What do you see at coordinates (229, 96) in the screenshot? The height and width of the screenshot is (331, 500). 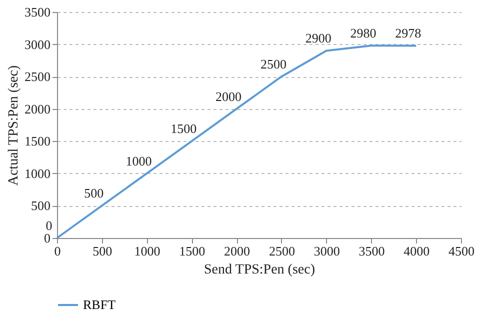 I see `data-label: 2000` at bounding box center [229, 96].